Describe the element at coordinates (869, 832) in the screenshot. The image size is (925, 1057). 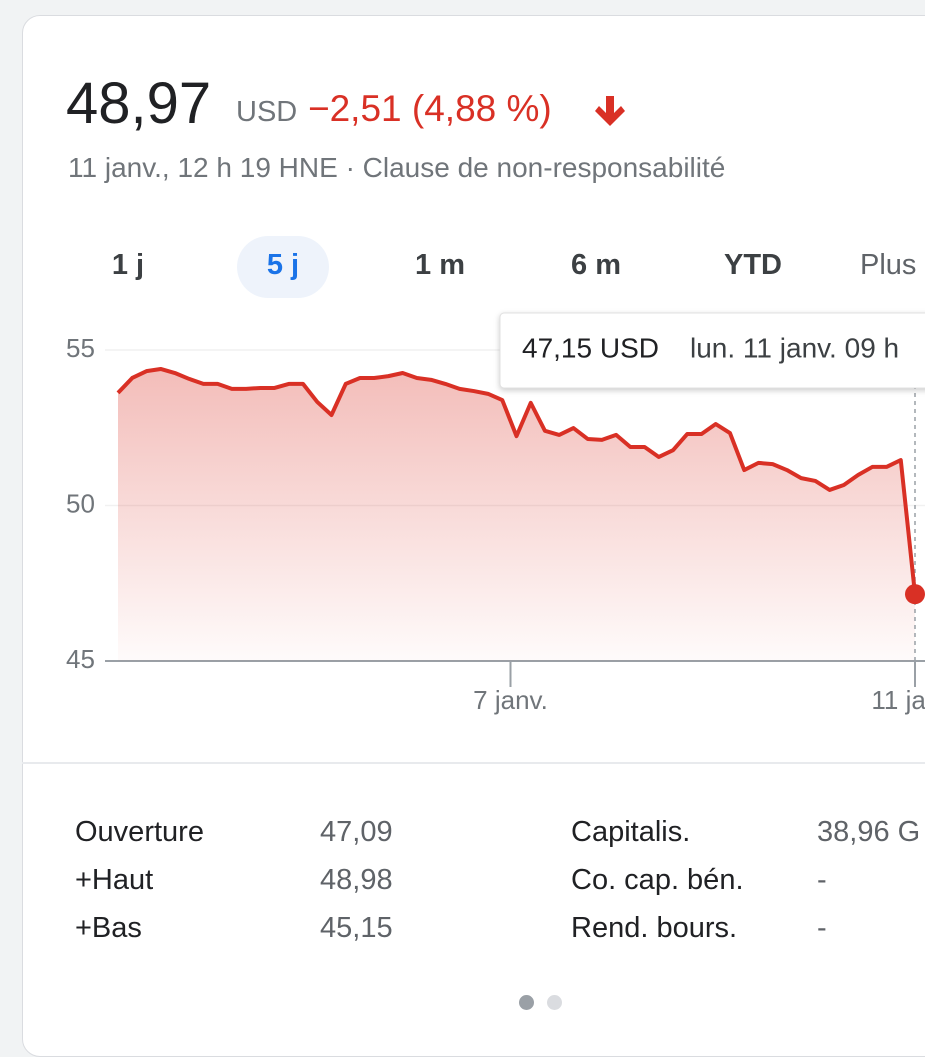
I see `stat-value: 38,96 G` at that location.